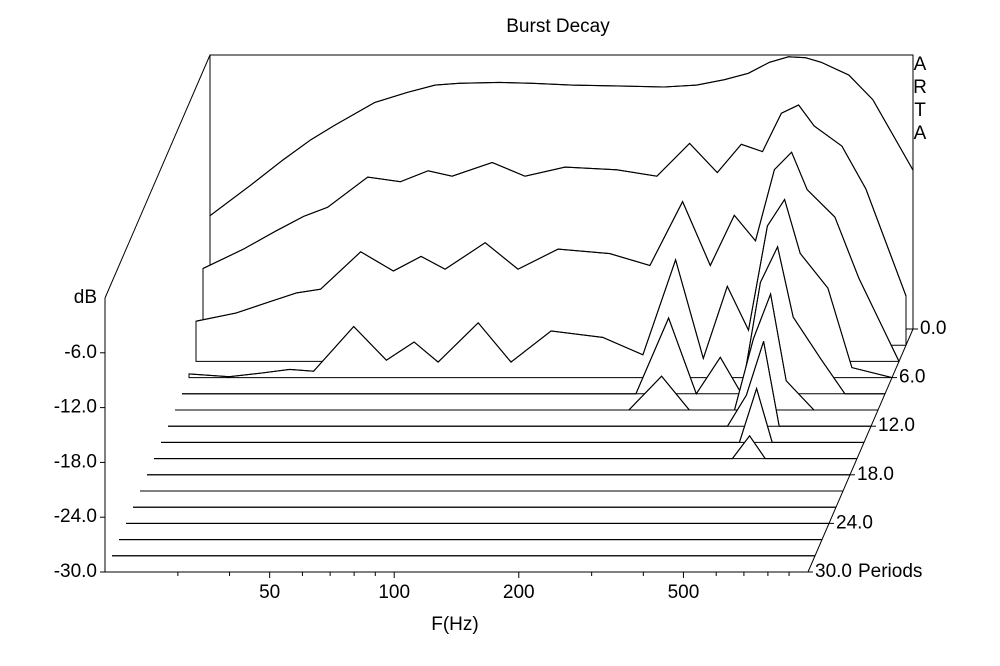 The width and height of the screenshot is (1000, 666). What do you see at coordinates (875, 474) in the screenshot?
I see `z-tick-label: 18.0` at bounding box center [875, 474].